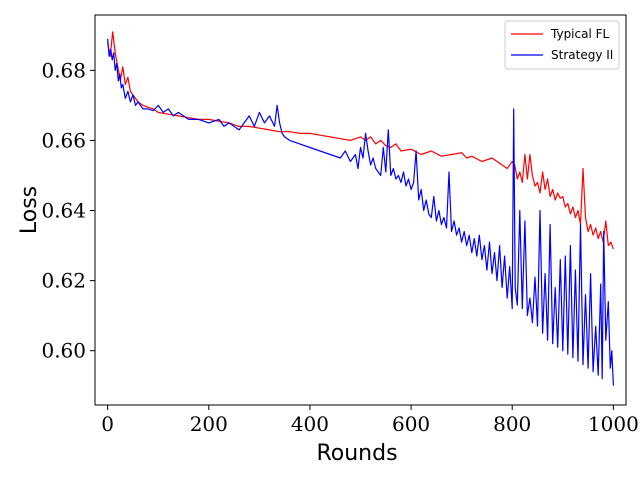 Image resolution: width=640 pixels, height=480 pixels. I want to click on y-tick-label: 0.64, so click(63, 211).